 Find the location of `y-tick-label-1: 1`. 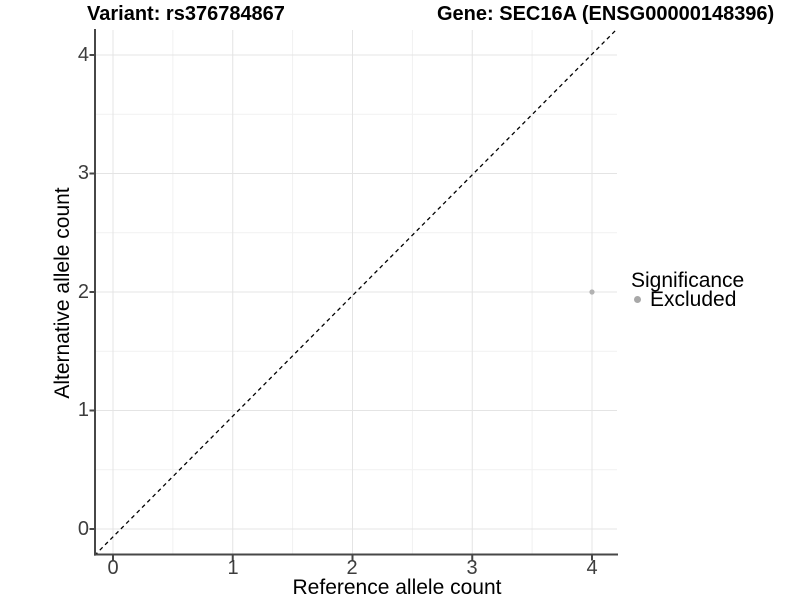

y-tick-label-1: 1 is located at coordinates (83, 410).